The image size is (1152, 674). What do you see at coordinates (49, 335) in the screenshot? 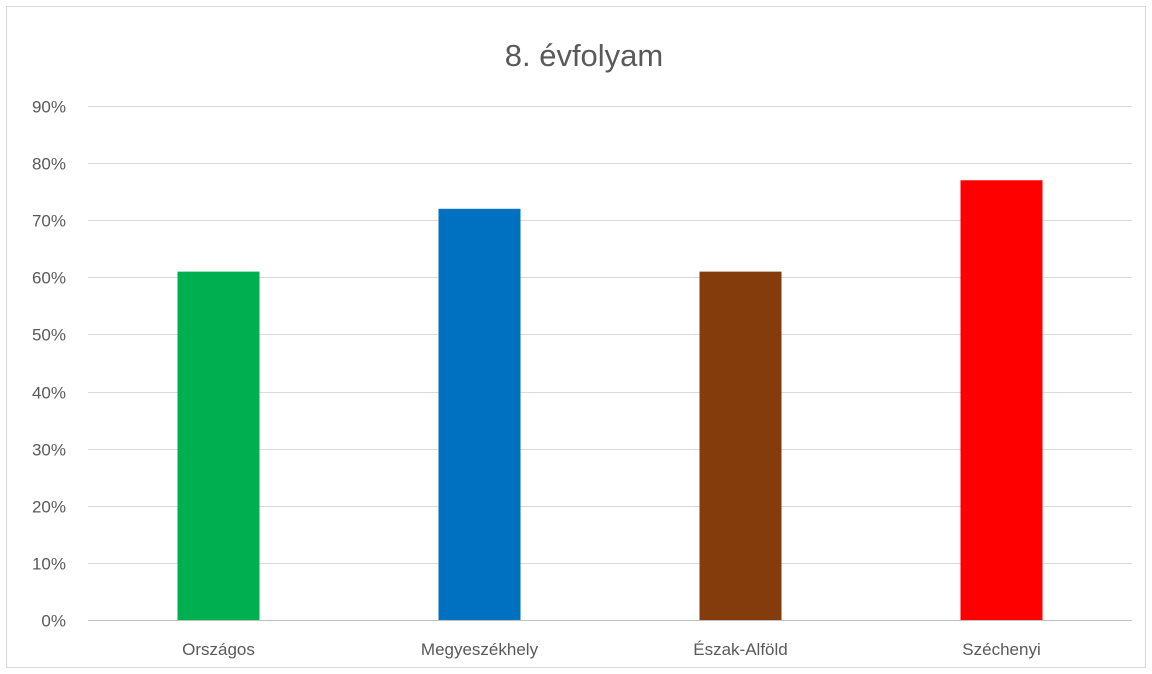
I see `y-tick-label: 50%` at bounding box center [49, 335].